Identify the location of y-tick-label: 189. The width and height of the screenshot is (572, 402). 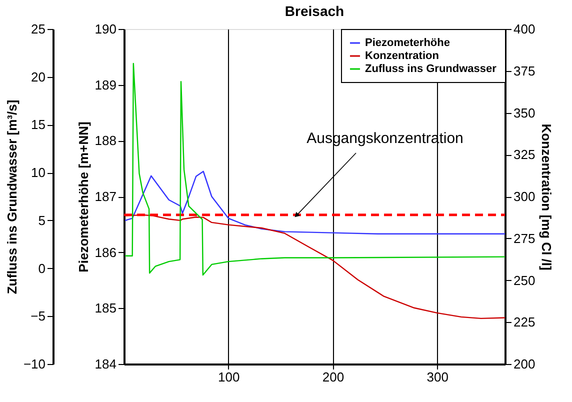
(105, 84).